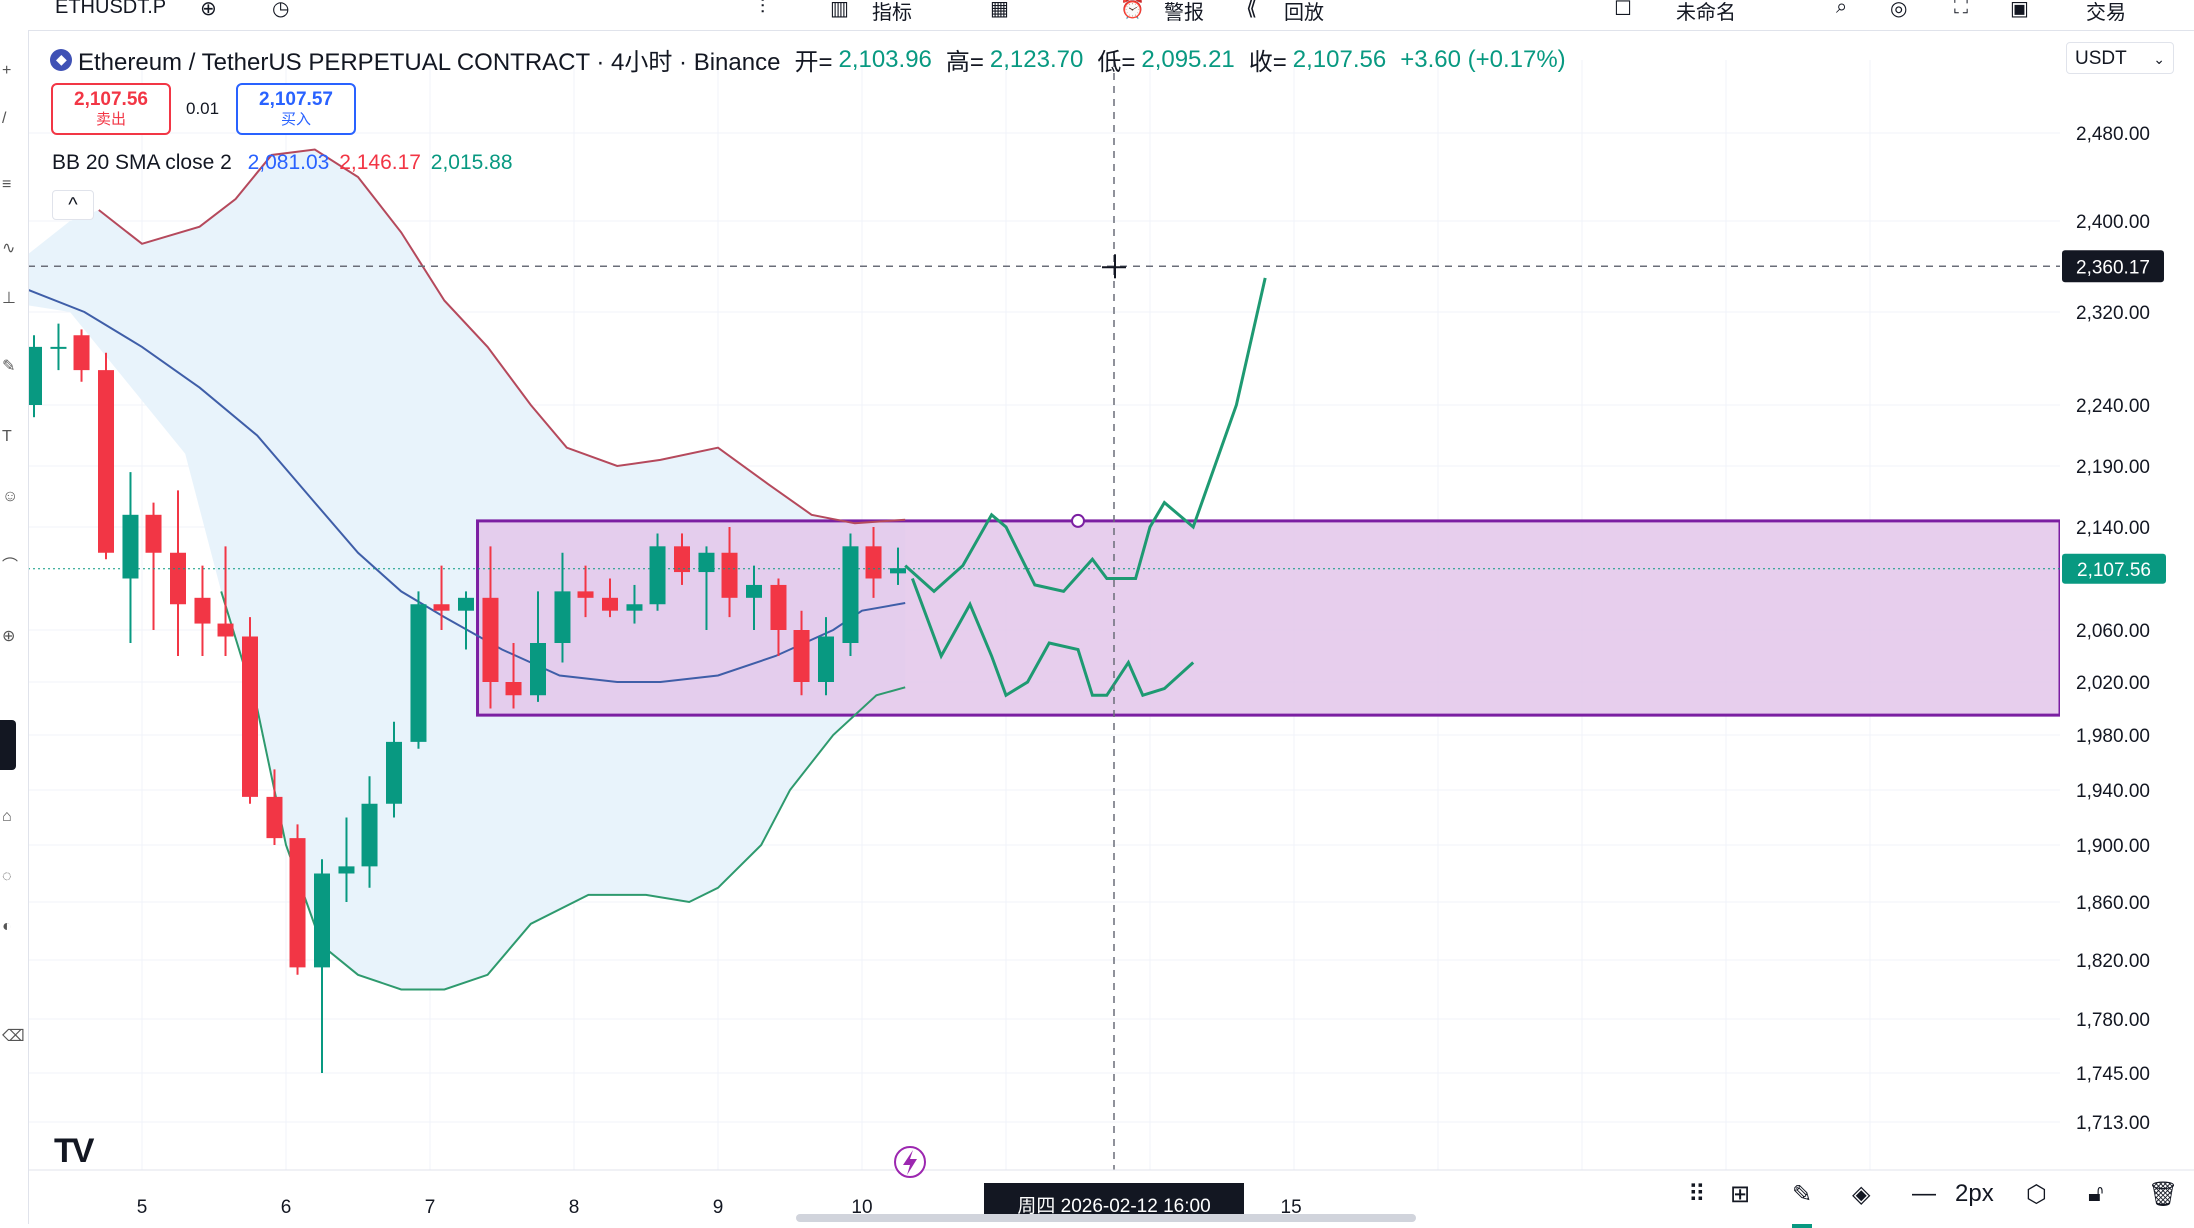 The image size is (2194, 1228). I want to click on change-value: +3.60 (+0.17%), so click(1483, 59).